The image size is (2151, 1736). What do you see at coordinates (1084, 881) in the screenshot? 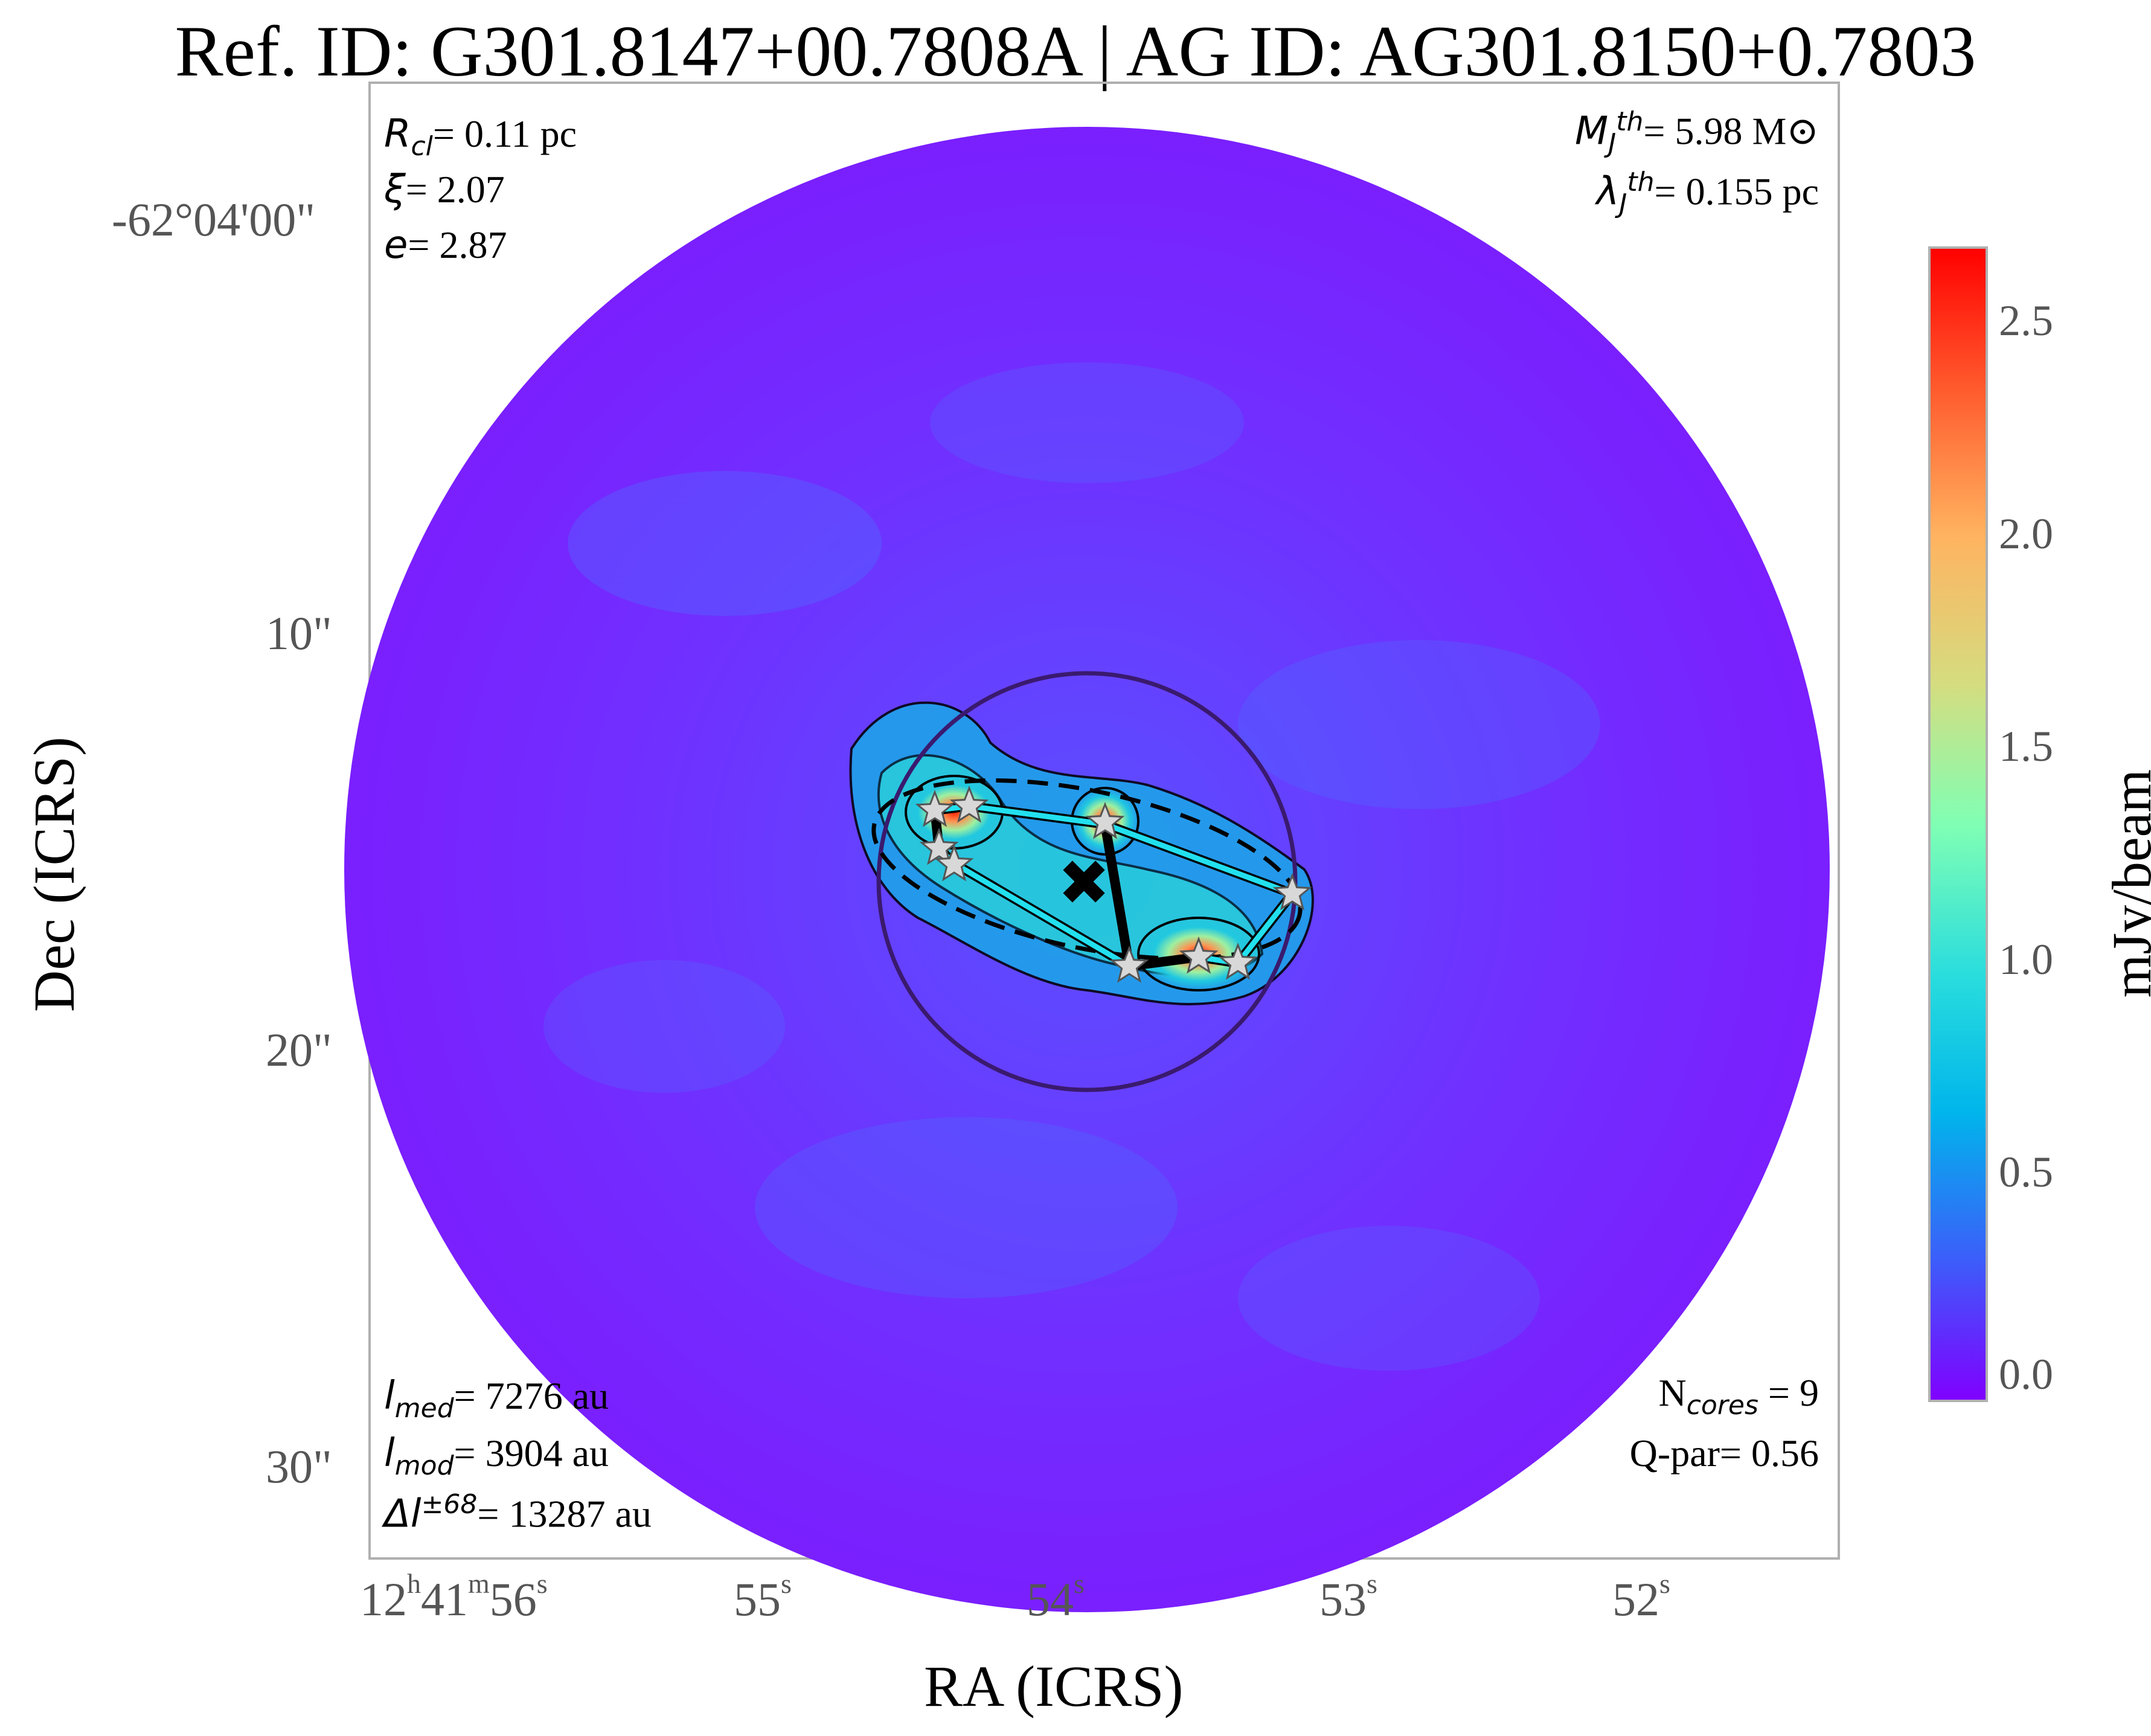
I see `centroid-cross-icon` at bounding box center [1084, 881].